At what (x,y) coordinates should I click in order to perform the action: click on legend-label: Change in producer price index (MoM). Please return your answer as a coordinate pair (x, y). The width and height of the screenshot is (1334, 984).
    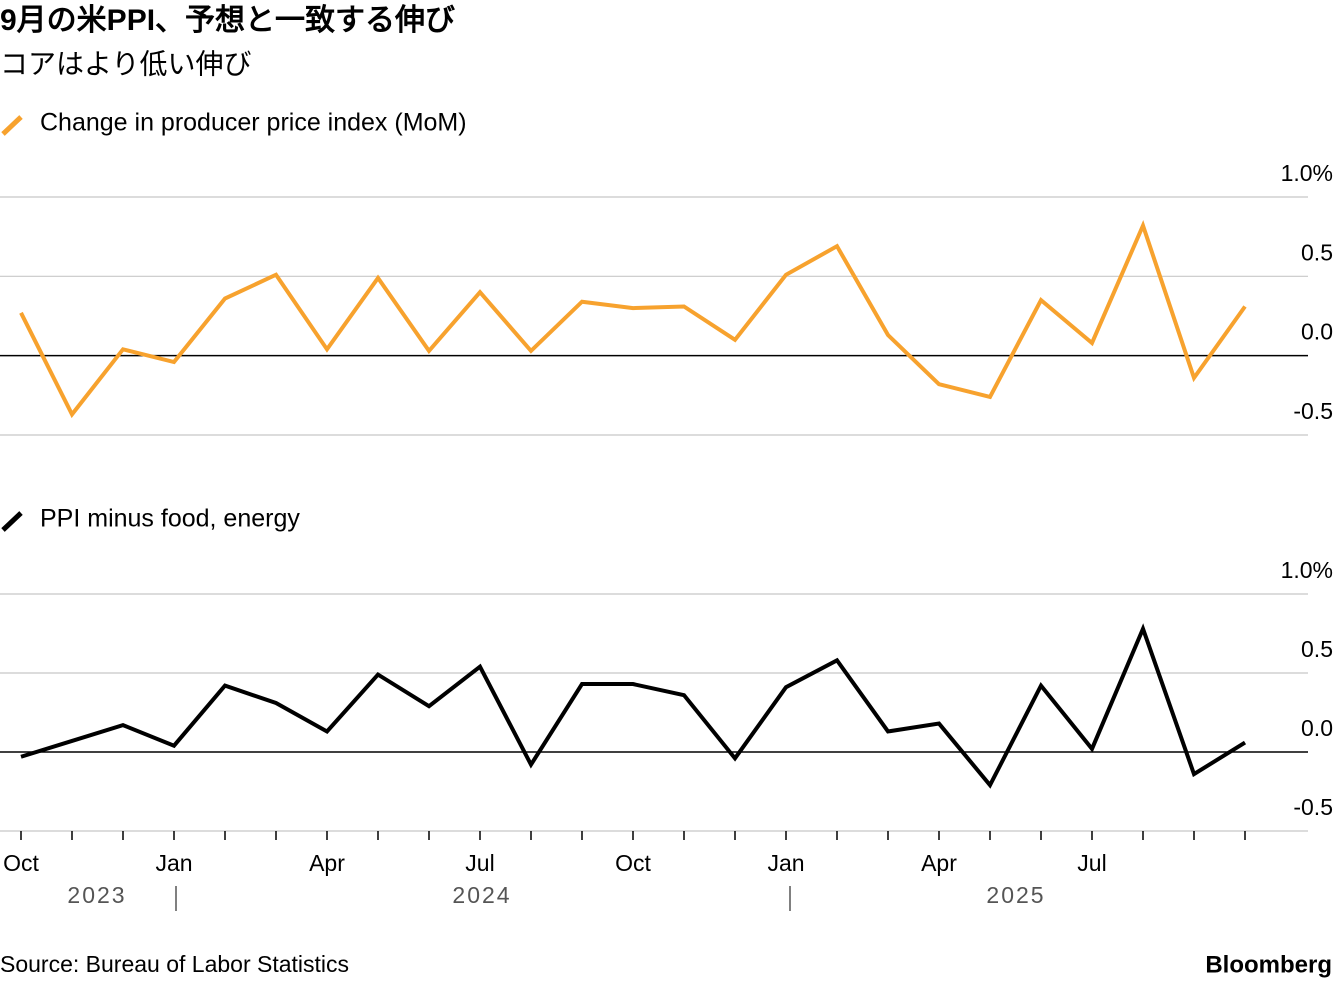
    Looking at the image, I should click on (253, 123).